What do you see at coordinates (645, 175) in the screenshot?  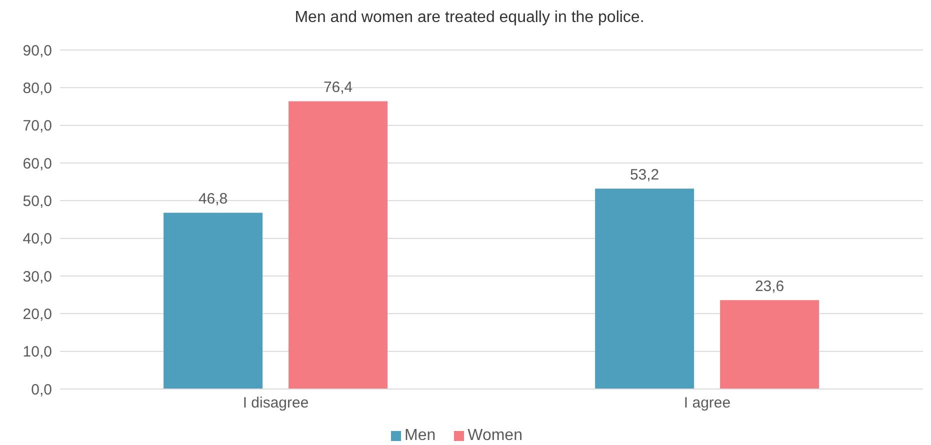 I see `data-label: 53,2` at bounding box center [645, 175].